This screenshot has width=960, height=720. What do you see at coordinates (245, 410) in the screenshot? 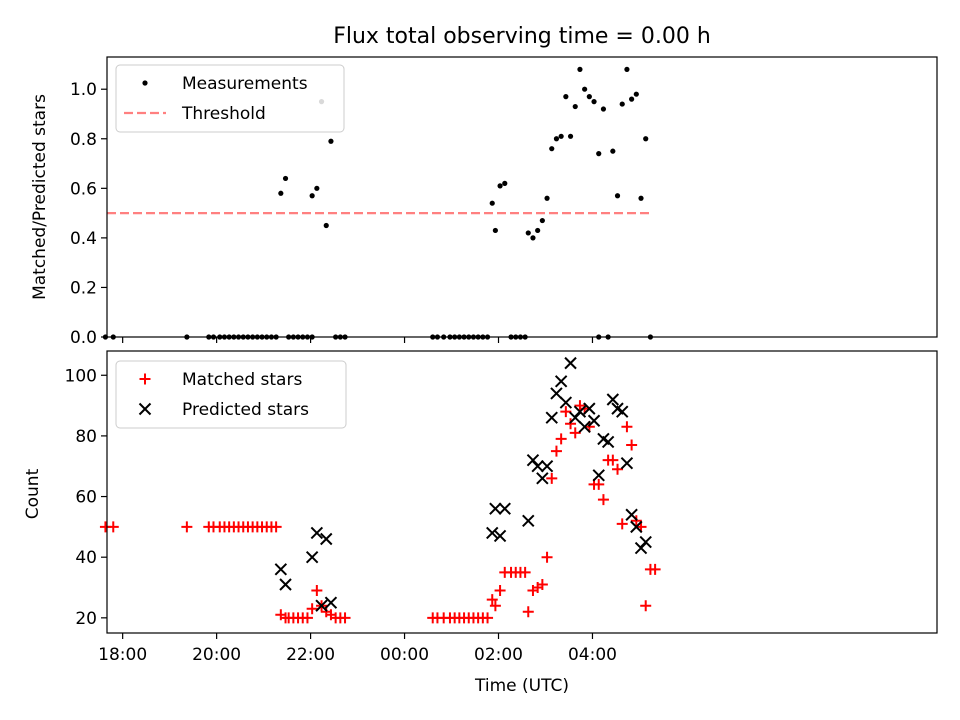
I see `legend-label: Predicted stars` at bounding box center [245, 410].